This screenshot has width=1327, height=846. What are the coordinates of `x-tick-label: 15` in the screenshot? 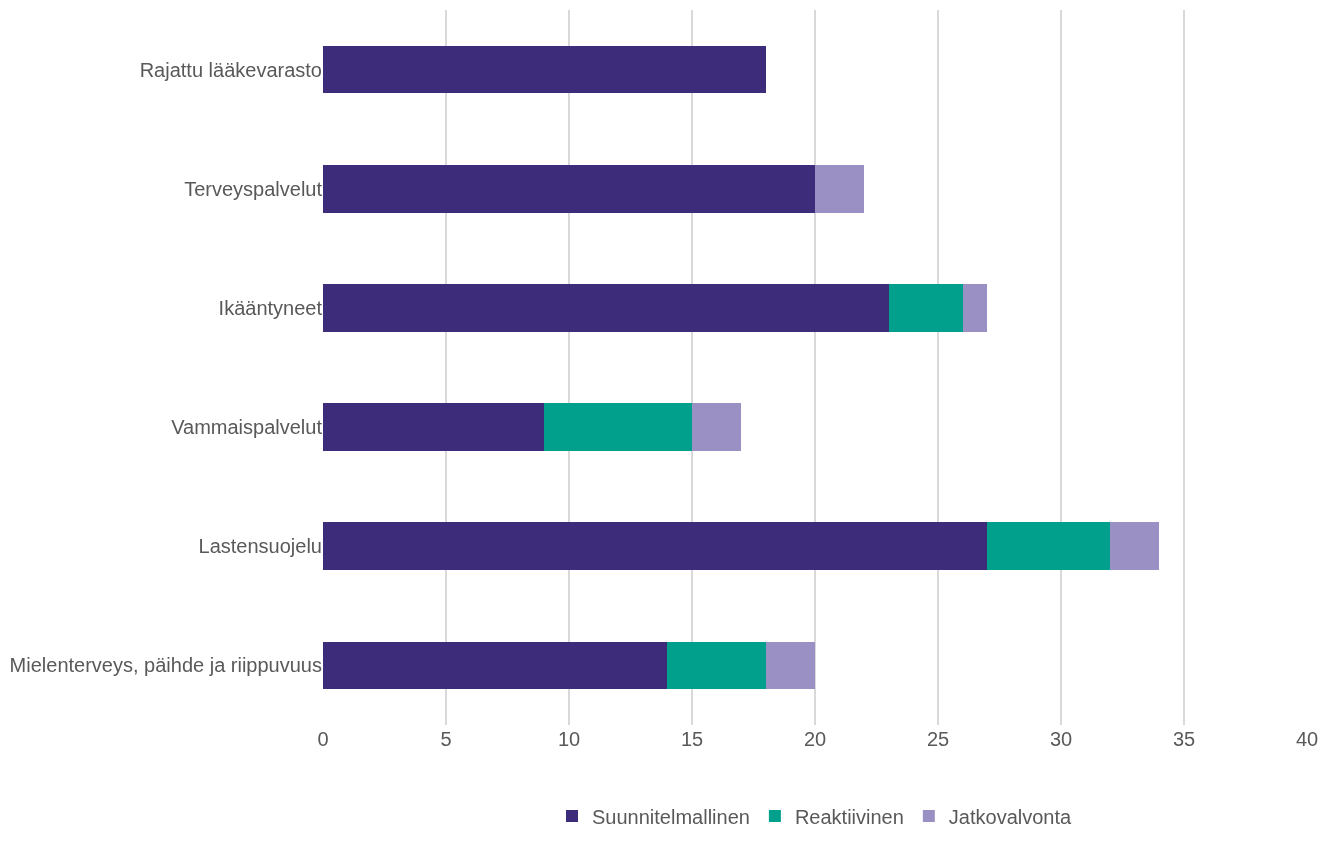 It's located at (692, 739).